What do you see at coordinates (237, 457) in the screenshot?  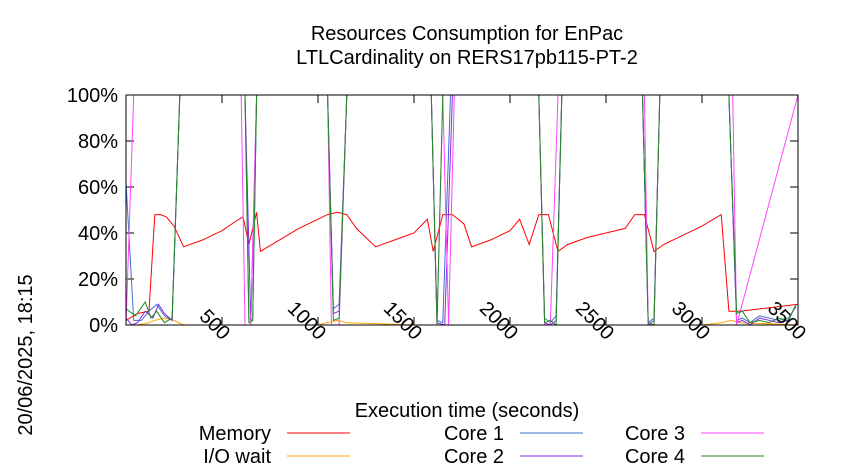 I see `legend-label: I/O wait` at bounding box center [237, 457].